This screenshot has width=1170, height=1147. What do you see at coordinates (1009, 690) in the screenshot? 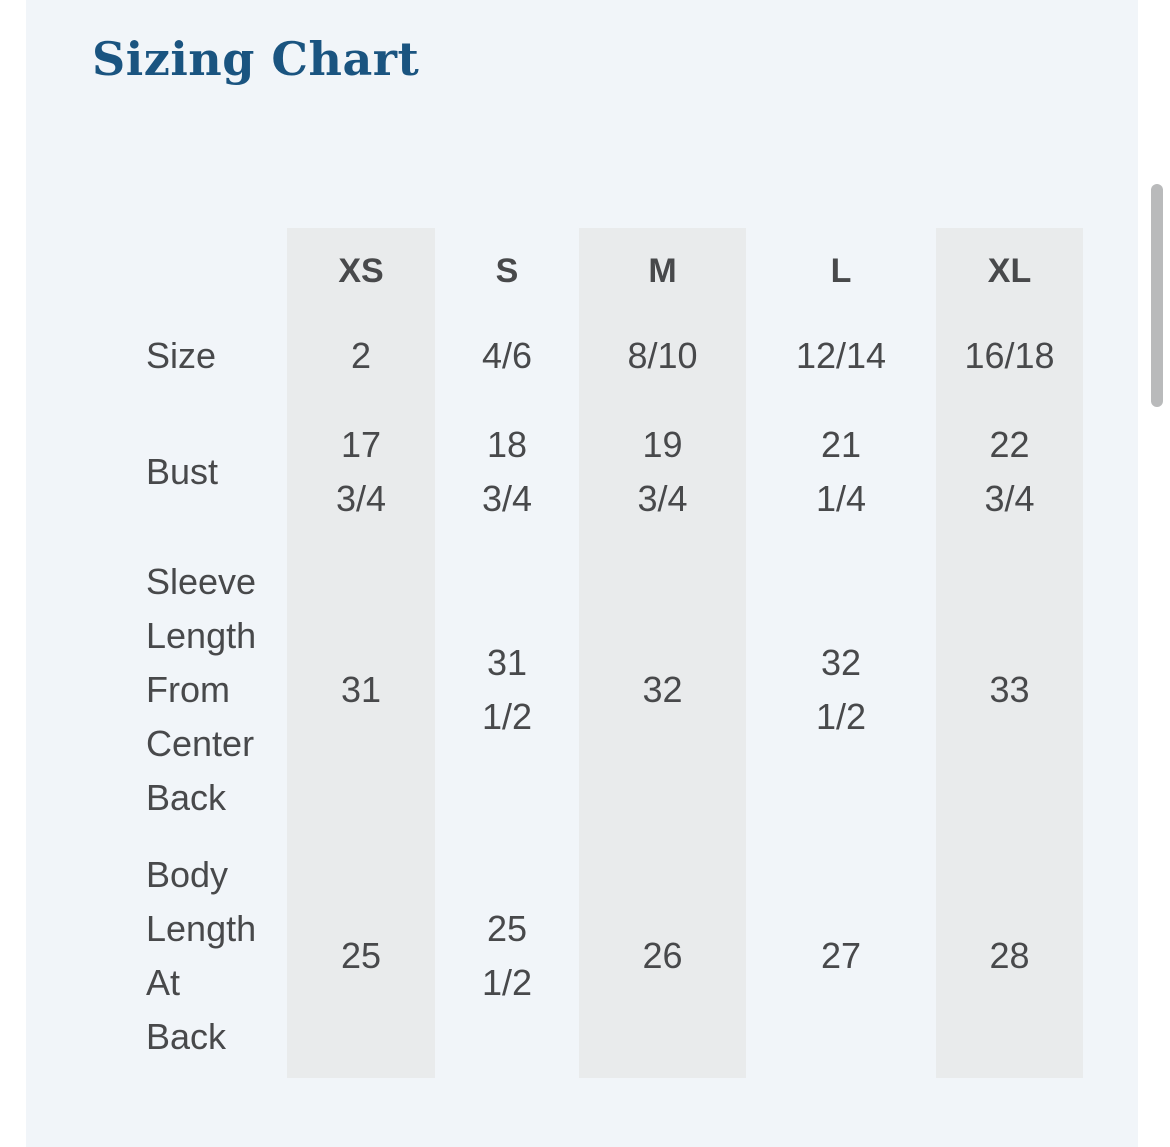
I see `cell-sleeve-xl: 33` at bounding box center [1009, 690].